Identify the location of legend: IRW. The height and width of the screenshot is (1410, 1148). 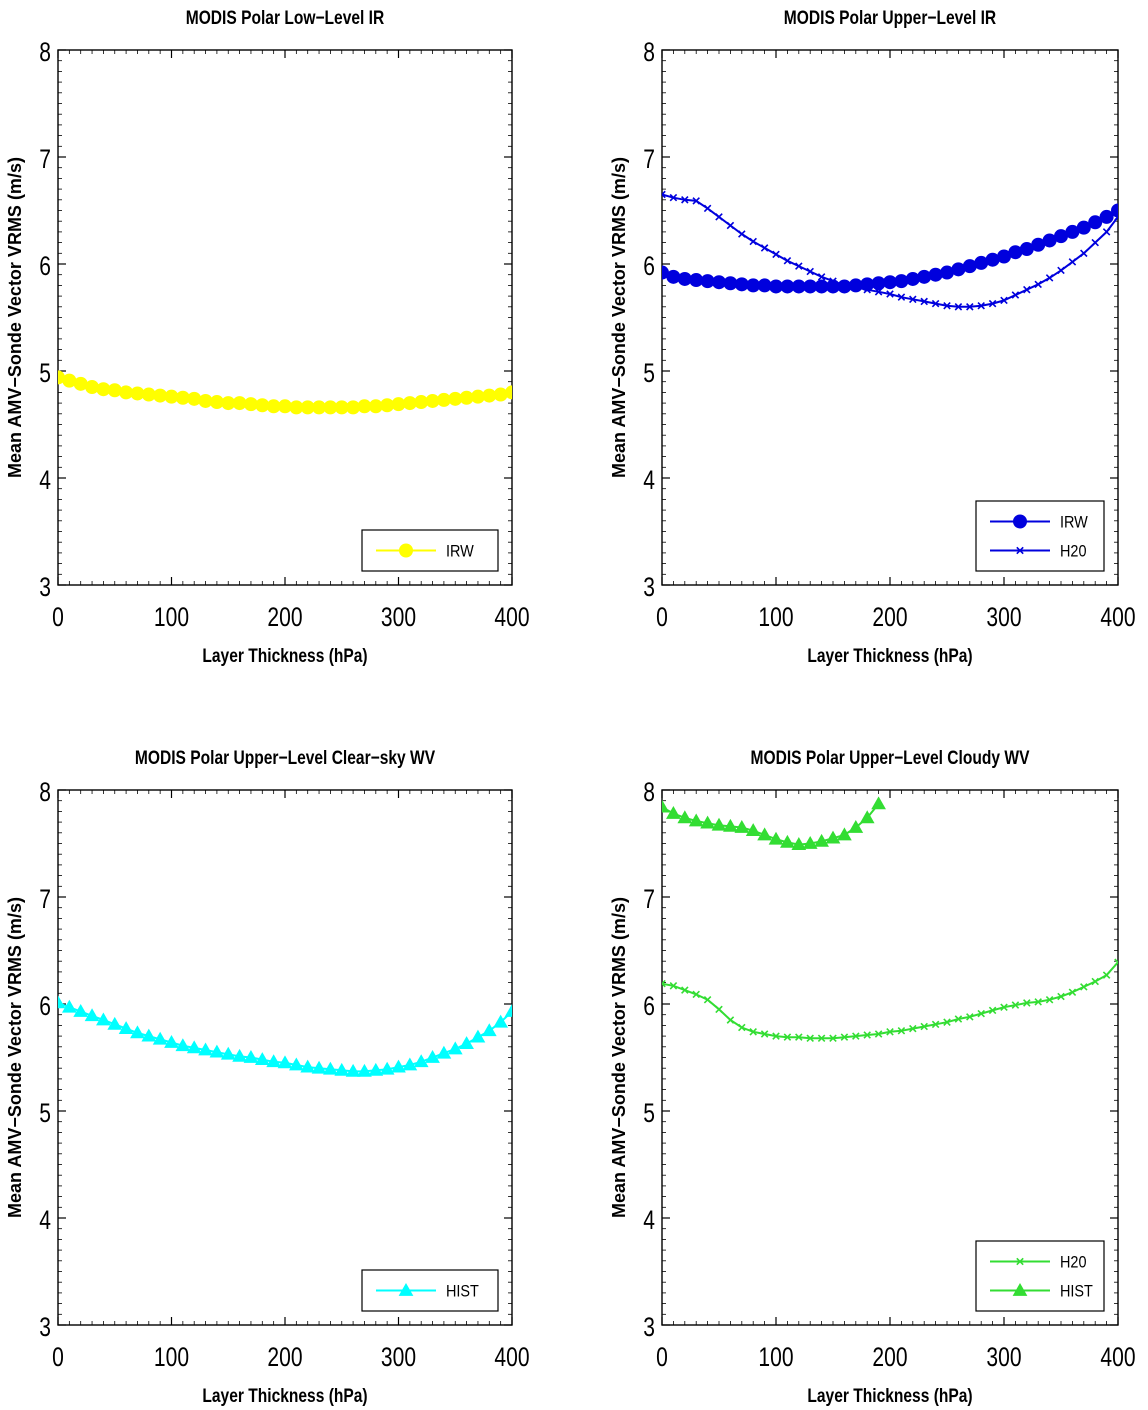
(430, 550).